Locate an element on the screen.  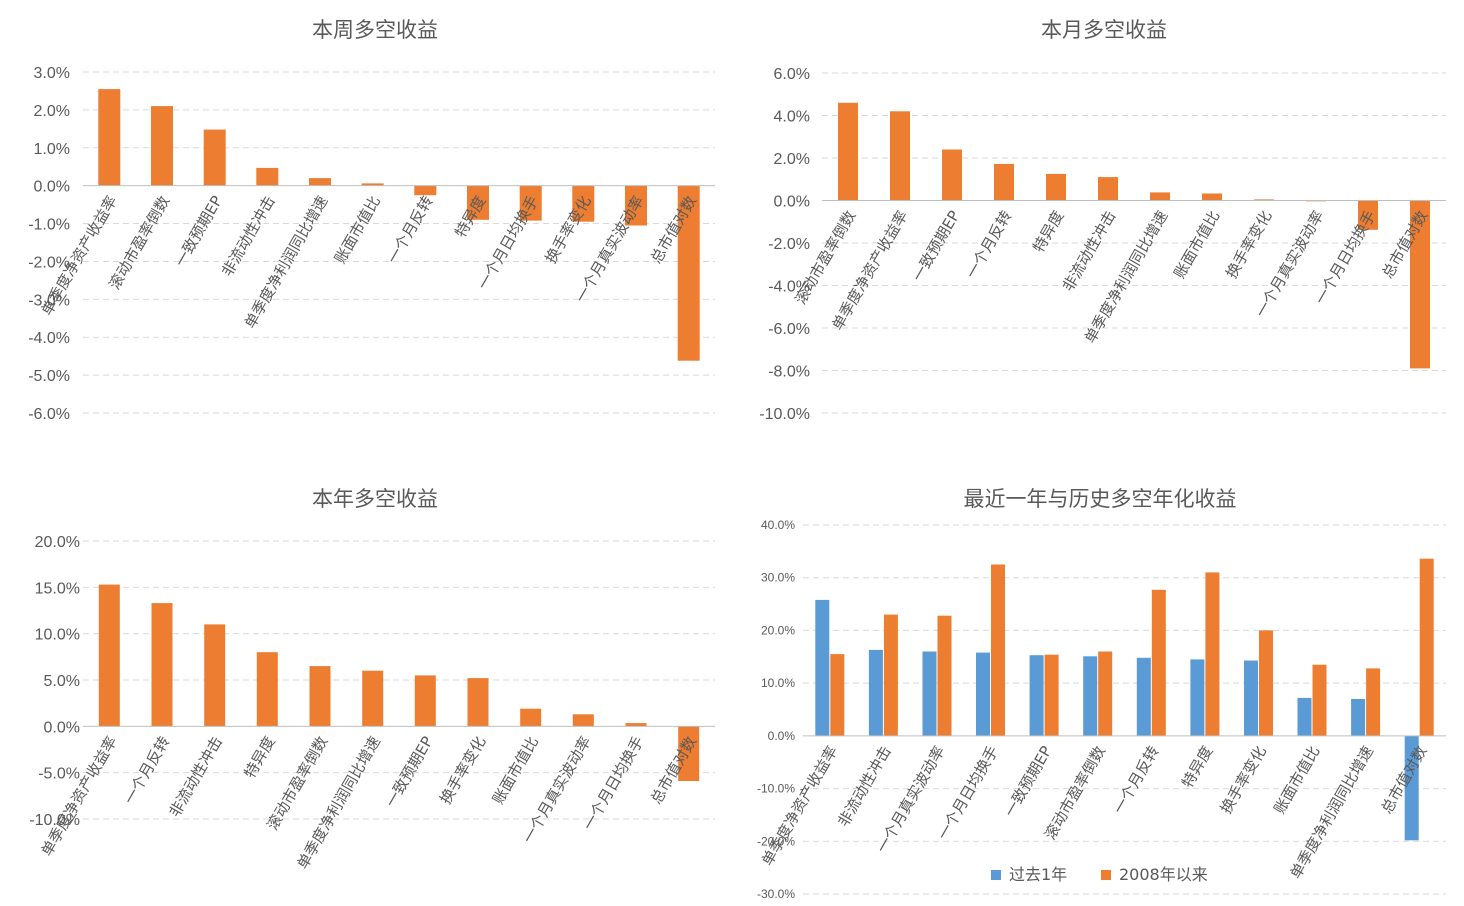
x-tick-label: 单季度净资产收益率 is located at coordinates (799, 806).